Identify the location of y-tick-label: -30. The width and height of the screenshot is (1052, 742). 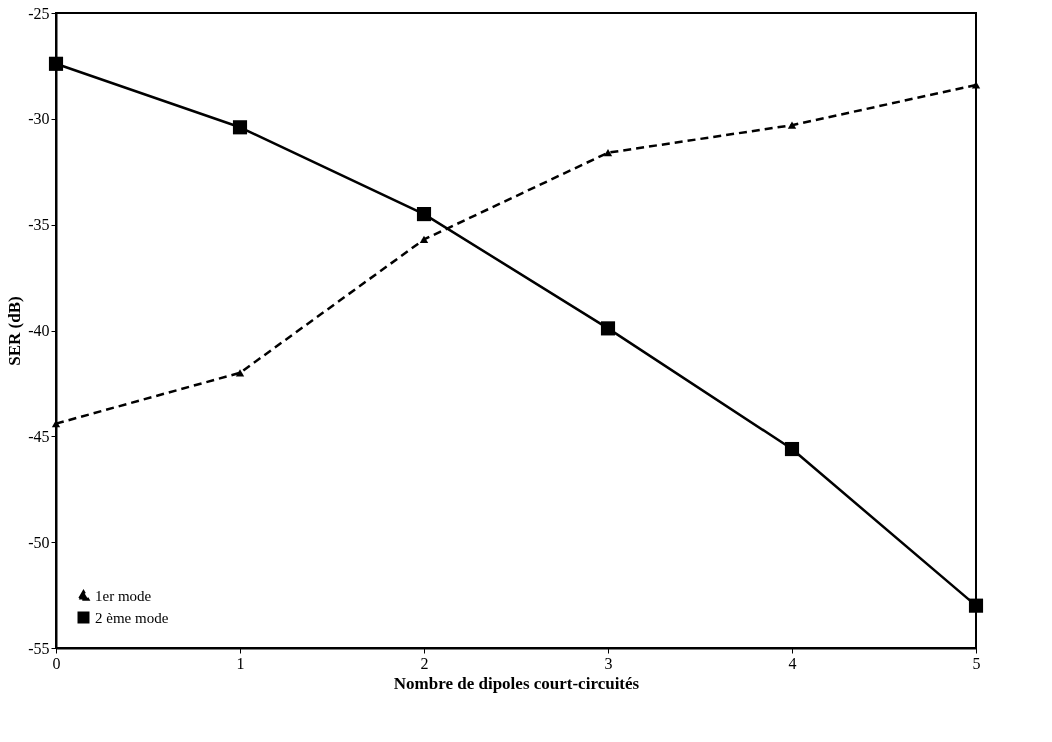
(39, 119).